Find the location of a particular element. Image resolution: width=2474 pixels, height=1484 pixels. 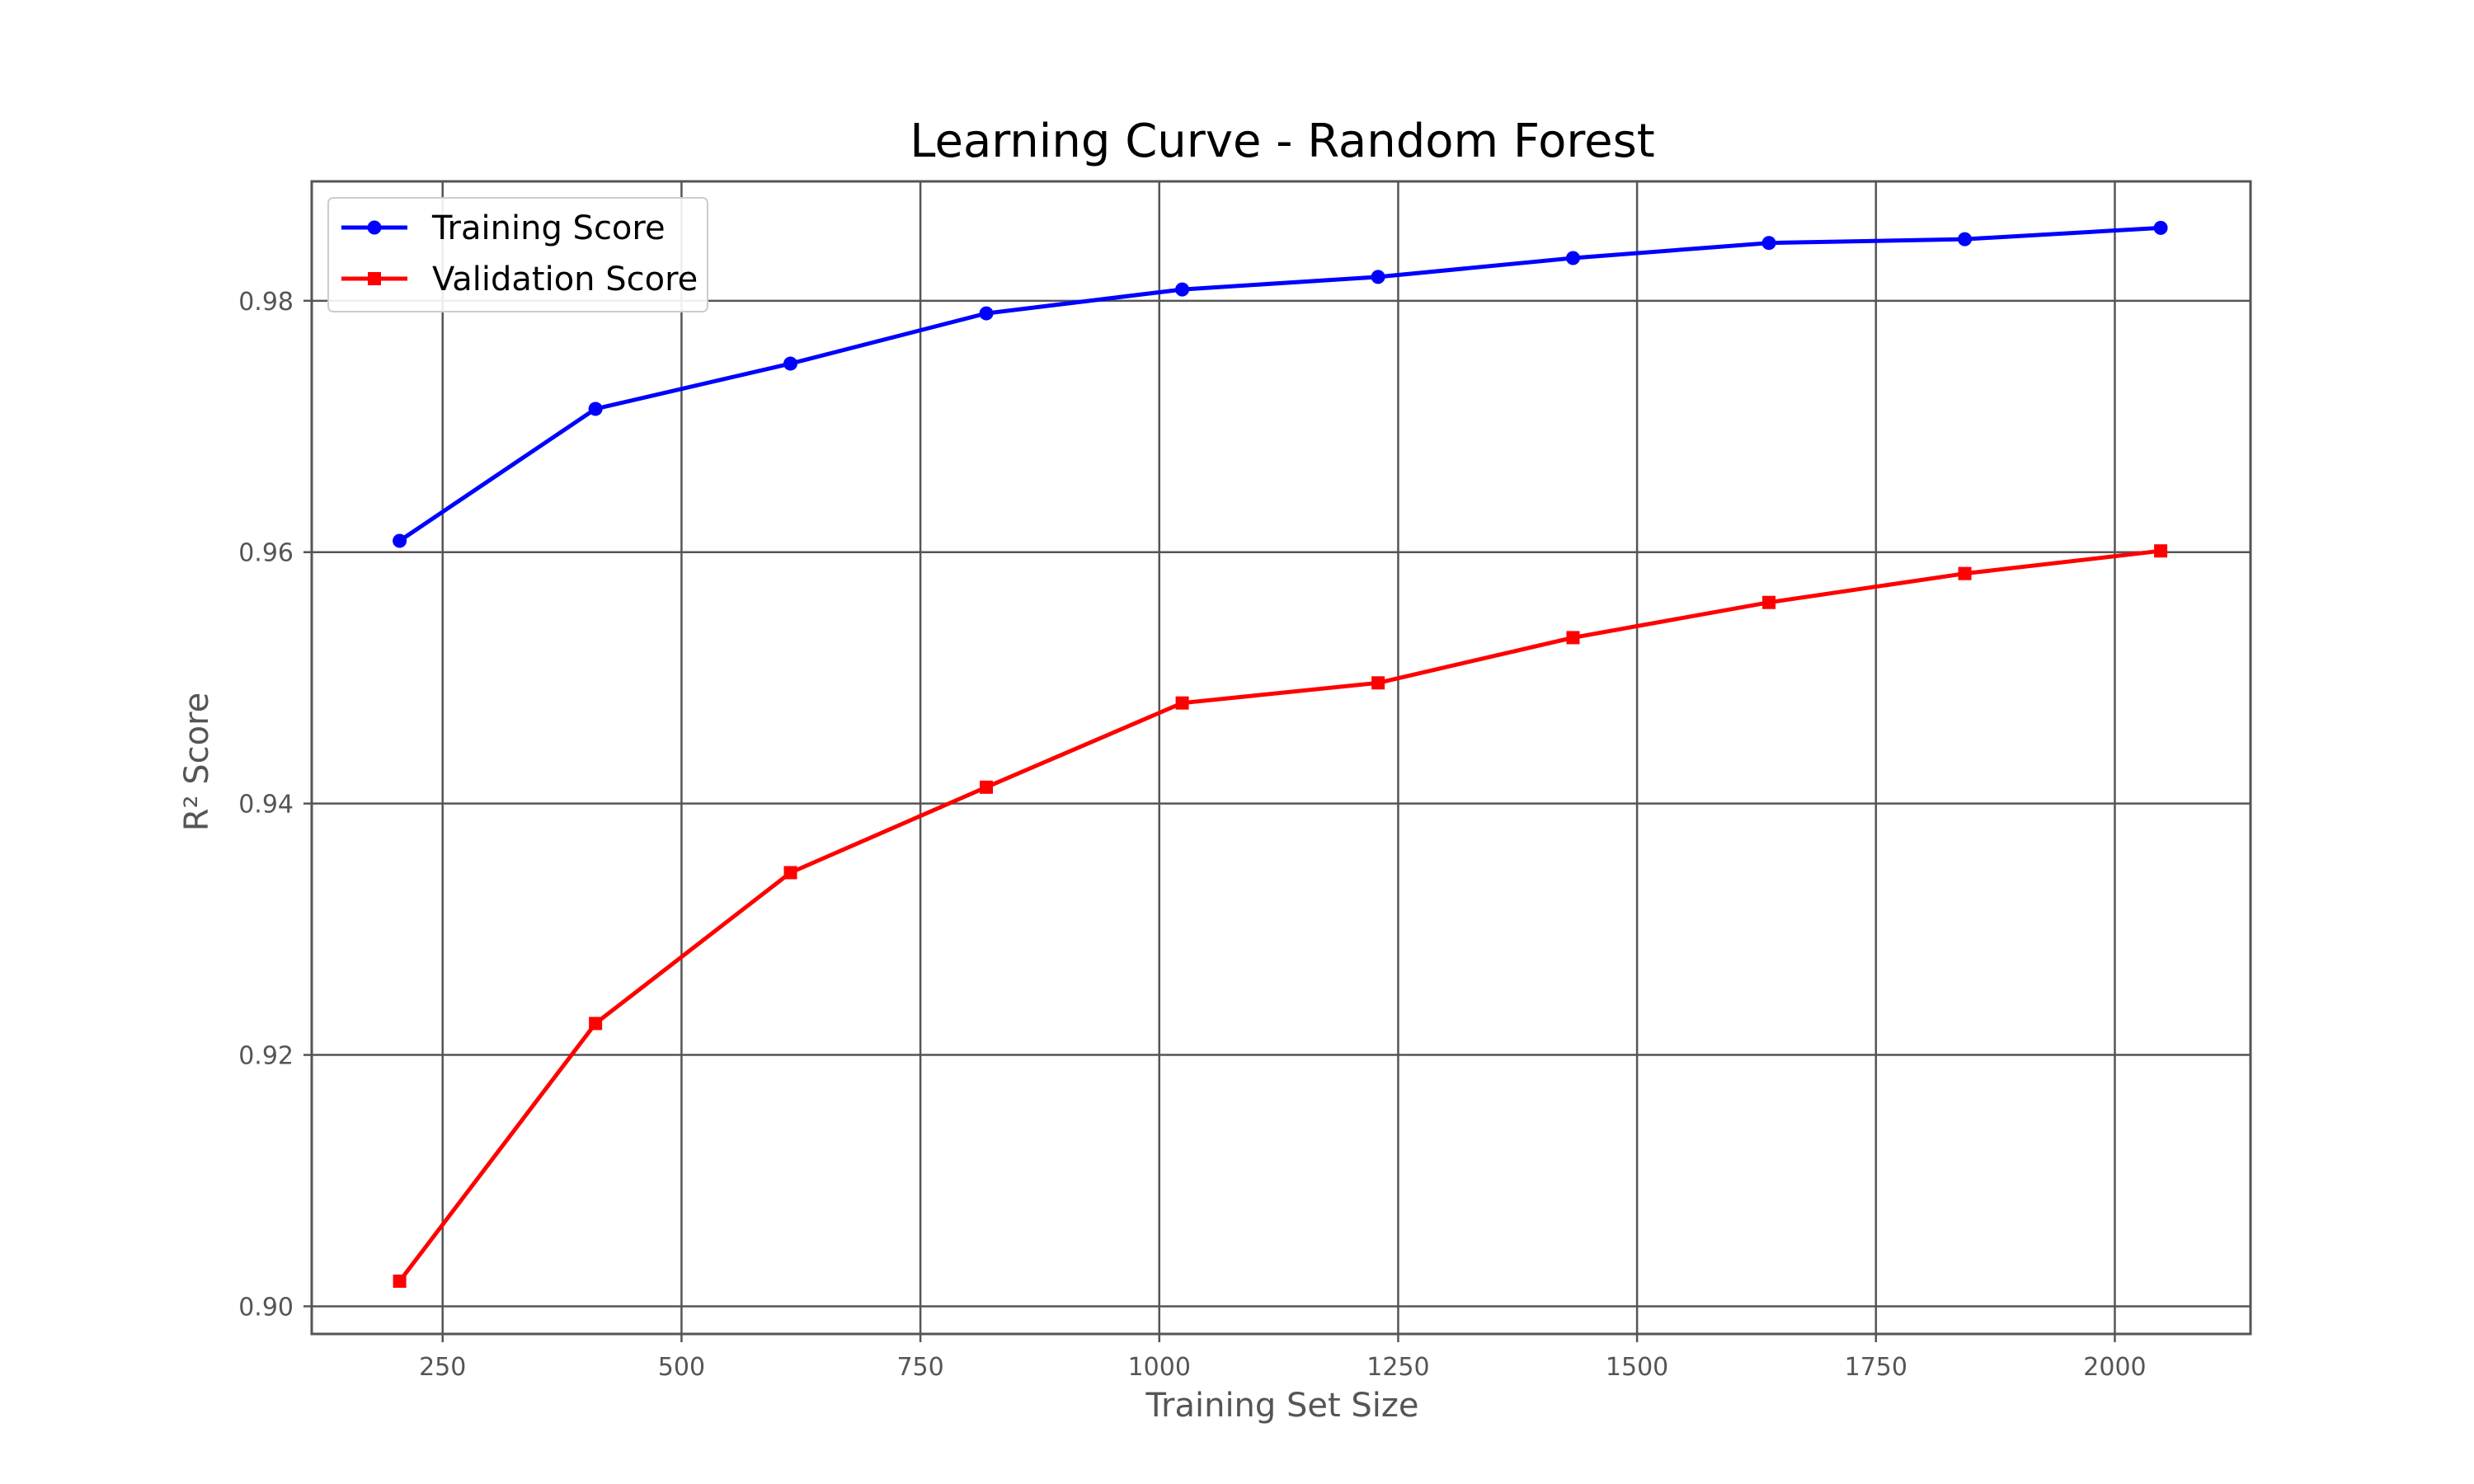

x-tick-label: 1250 is located at coordinates (1397, 1367).